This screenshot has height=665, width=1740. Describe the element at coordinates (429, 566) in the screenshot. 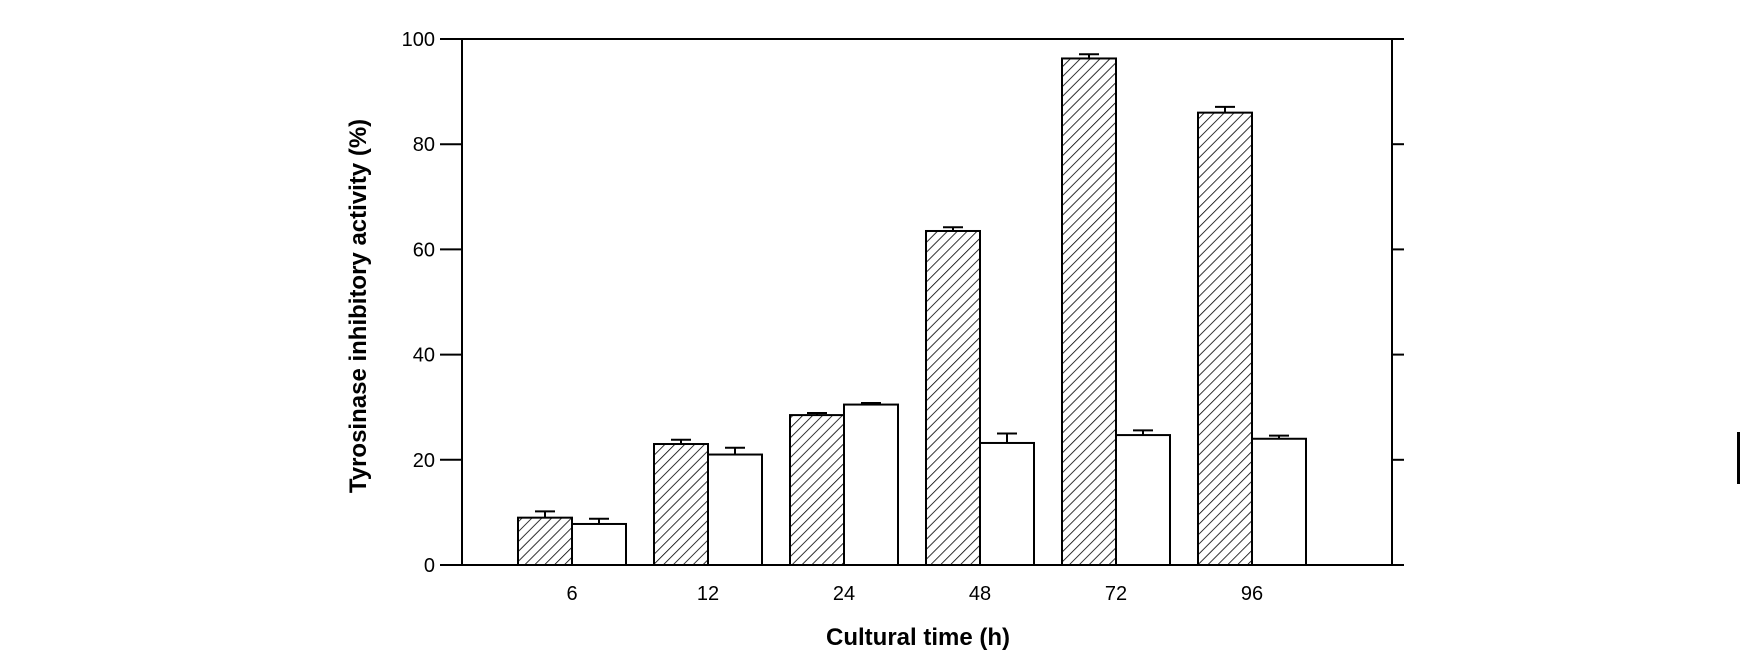

I see `y-tick-label: 0` at that location.